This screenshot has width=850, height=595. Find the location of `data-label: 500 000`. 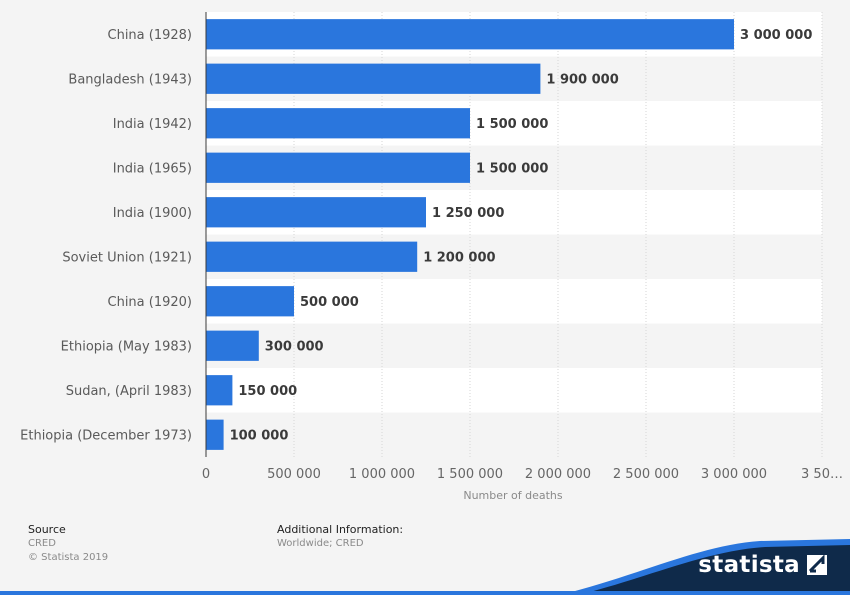

data-label: 500 000 is located at coordinates (329, 302).